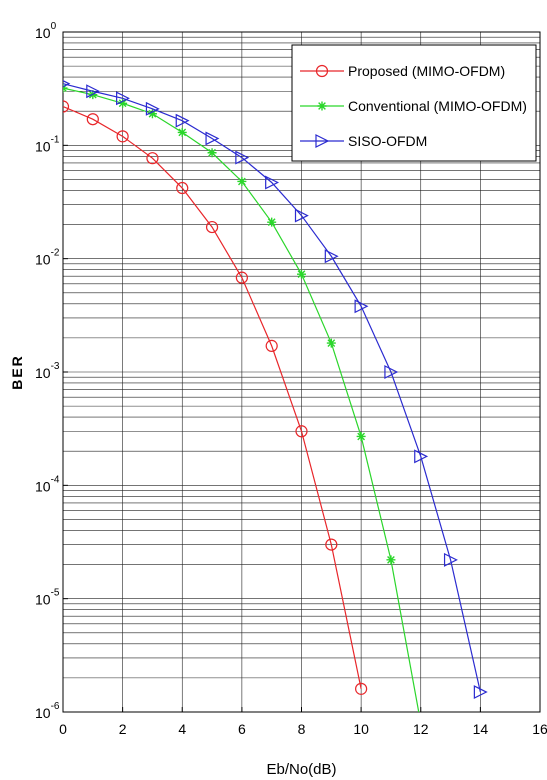  Describe the element at coordinates (302, 729) in the screenshot. I see `x-tick-label: 8` at that location.